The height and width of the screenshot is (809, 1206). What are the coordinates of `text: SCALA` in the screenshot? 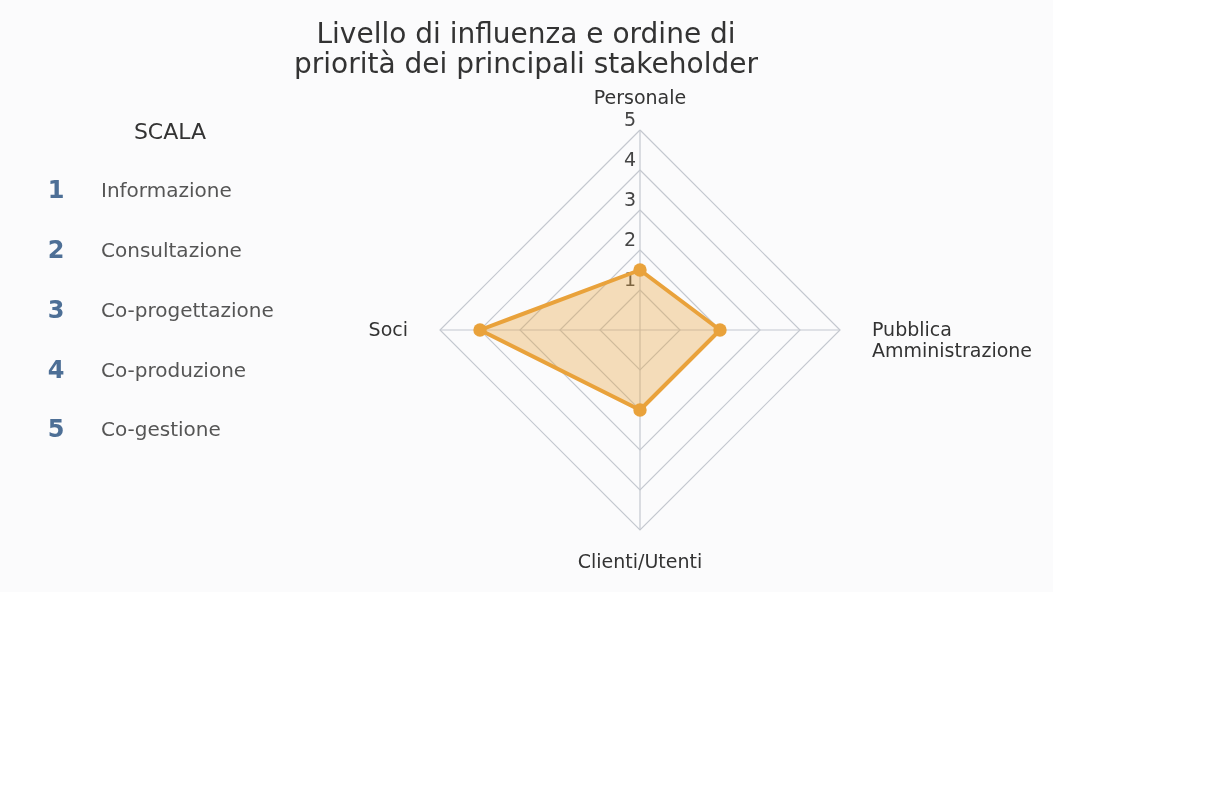 It's located at (170, 131).